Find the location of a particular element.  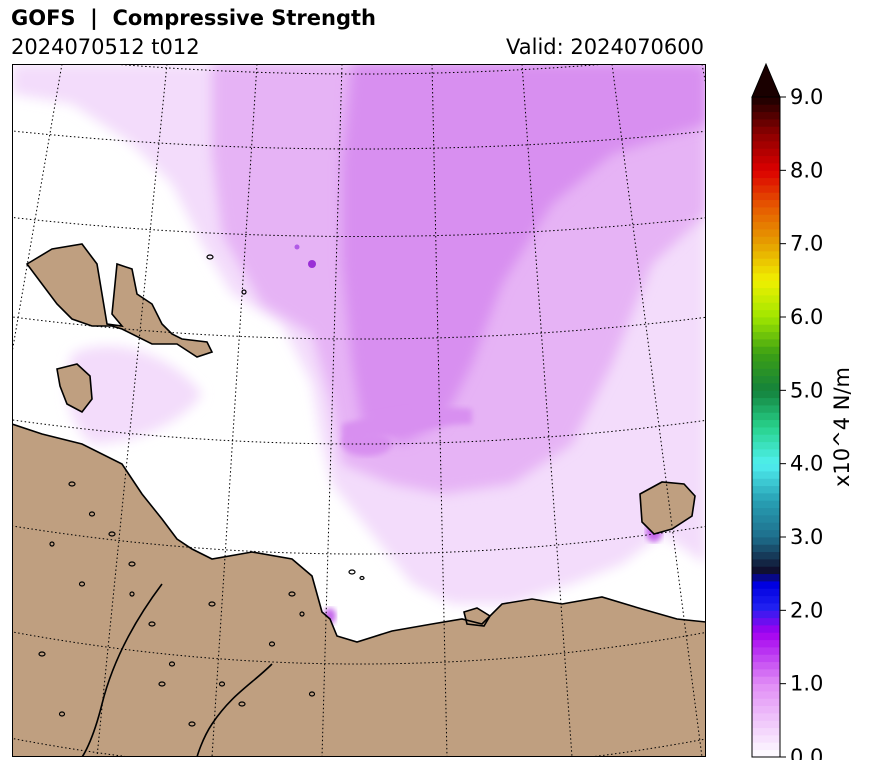

colorbar-unit-label: x10^4 N/m is located at coordinates (842, 427).